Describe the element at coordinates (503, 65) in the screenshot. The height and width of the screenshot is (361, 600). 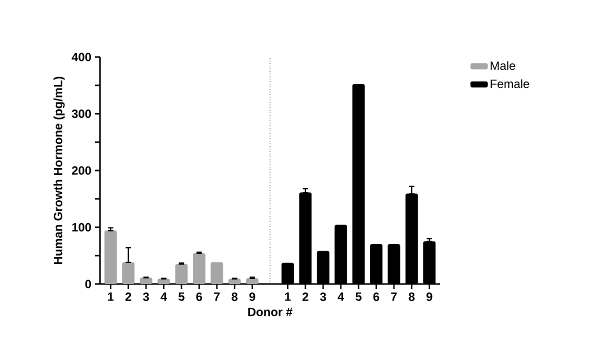
I see `legend-label: Male` at that location.